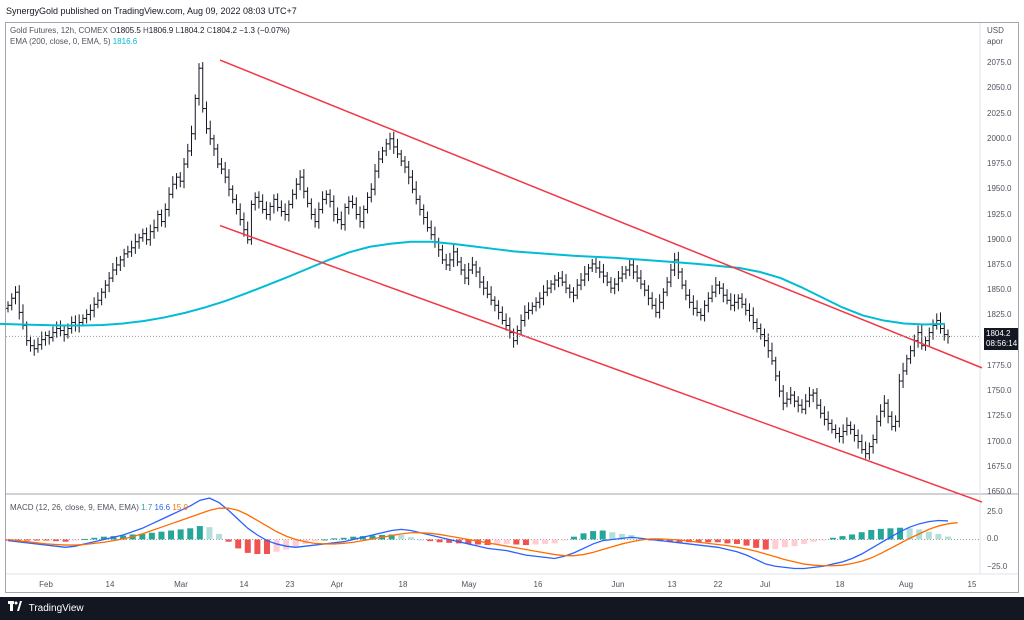  I want to click on macd-tick-label: 0.0, so click(993, 539).